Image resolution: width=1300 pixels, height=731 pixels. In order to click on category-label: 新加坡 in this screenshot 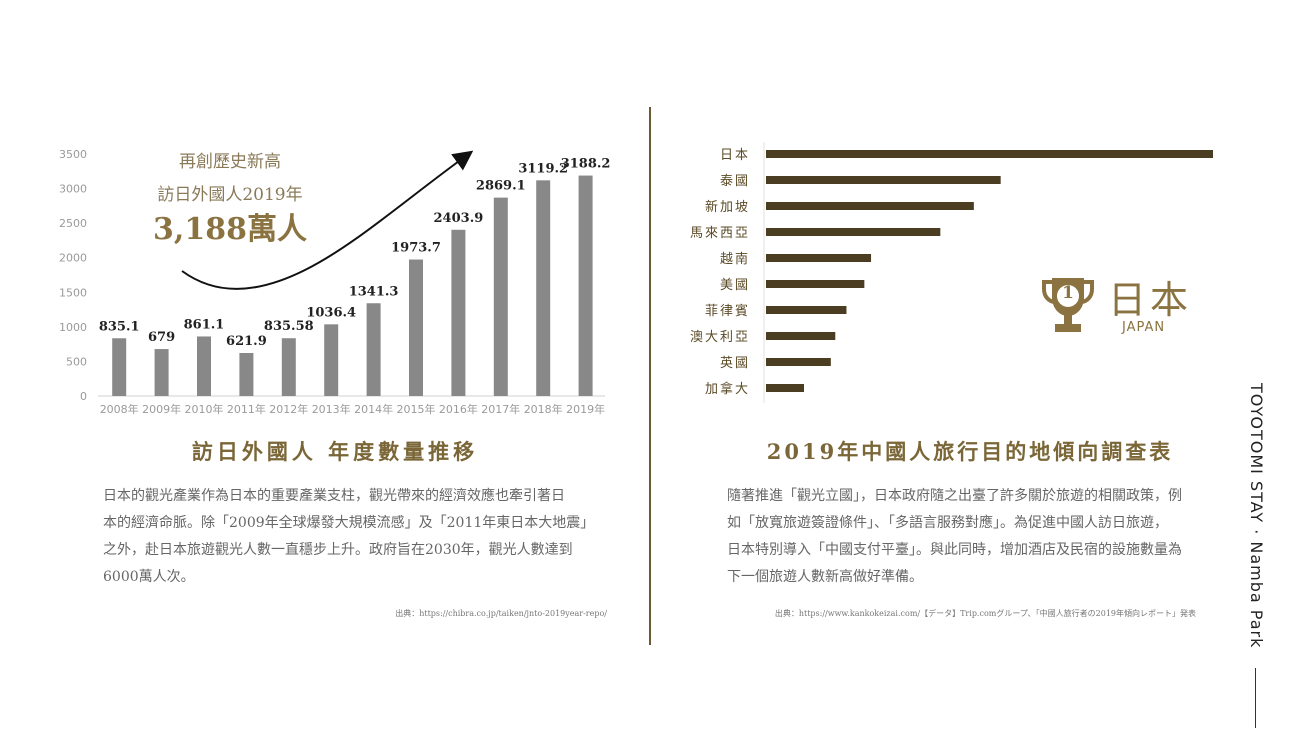, I will do `click(727, 207)`.